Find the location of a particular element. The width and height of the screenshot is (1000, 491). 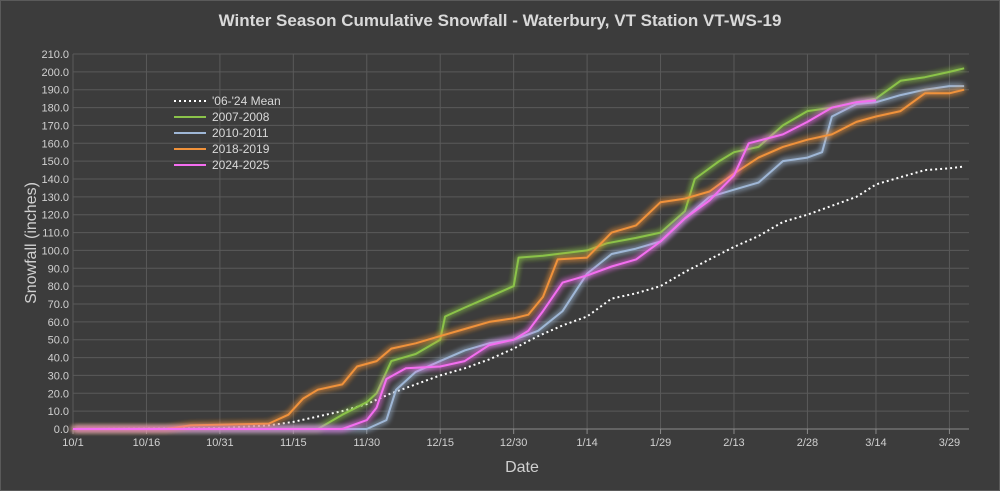

y-tick-label: 70.0 is located at coordinates (58, 305).